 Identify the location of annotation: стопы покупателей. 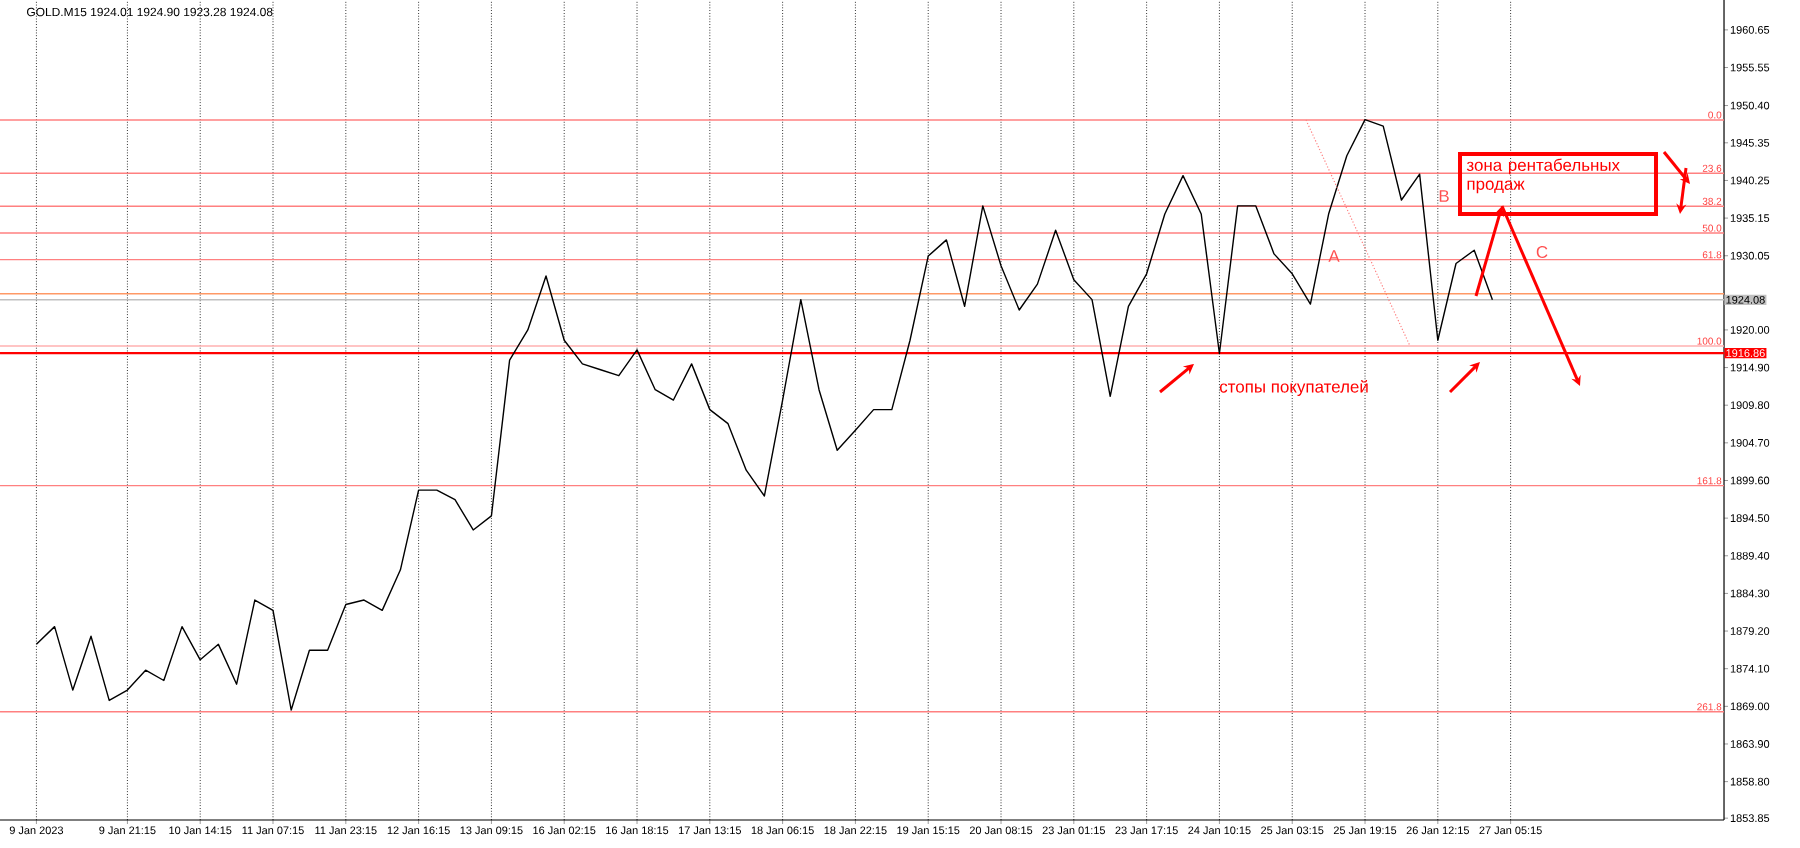
(1293, 388).